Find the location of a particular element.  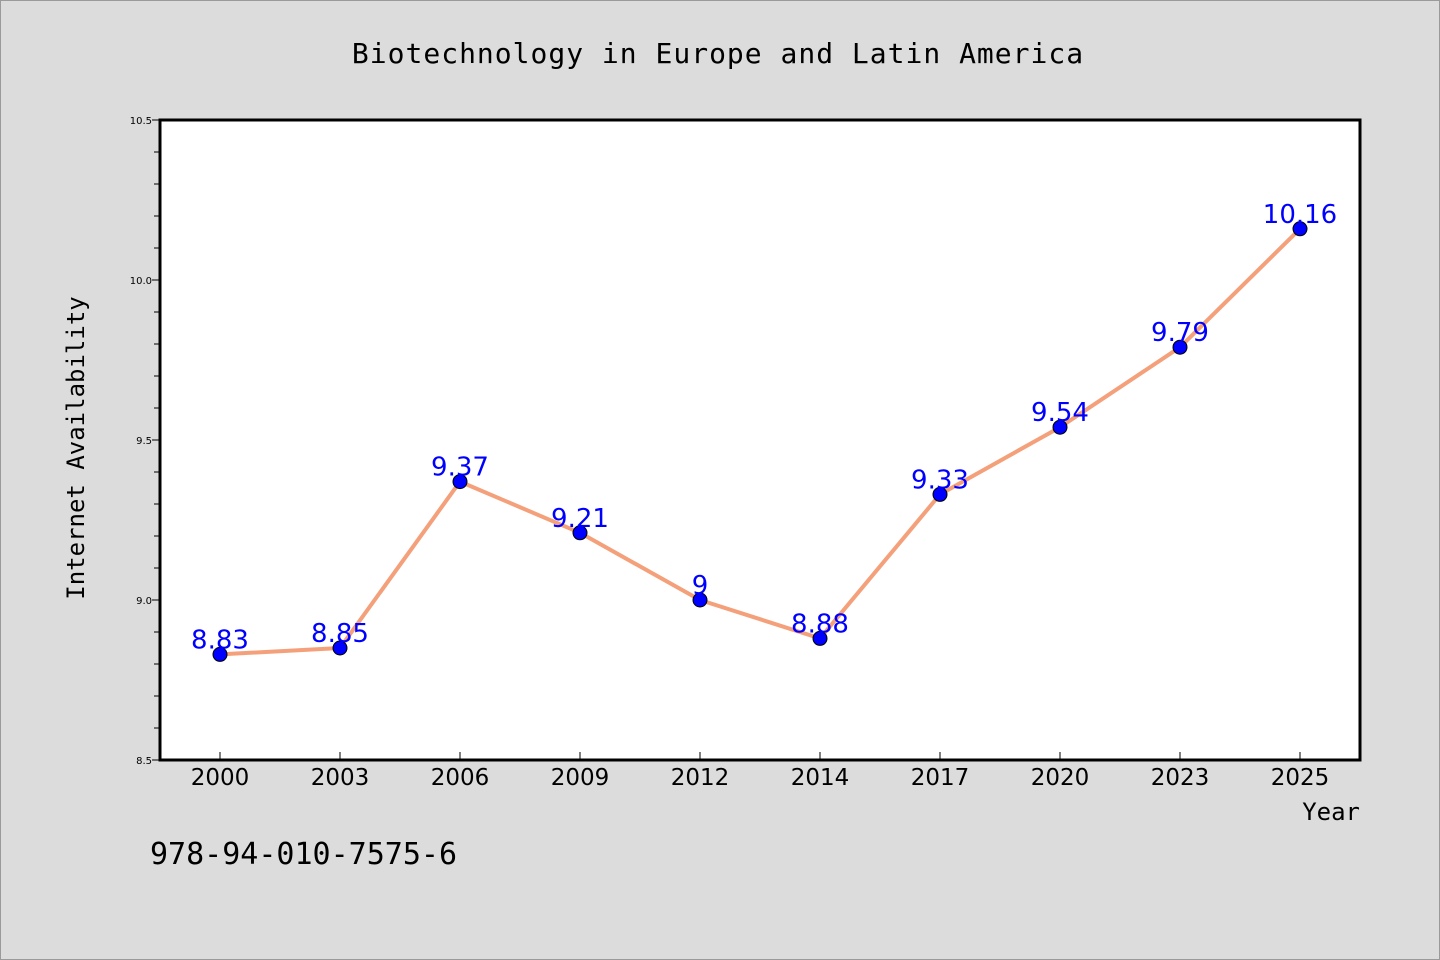

y-tick-label: 10.0 is located at coordinates (141, 281).